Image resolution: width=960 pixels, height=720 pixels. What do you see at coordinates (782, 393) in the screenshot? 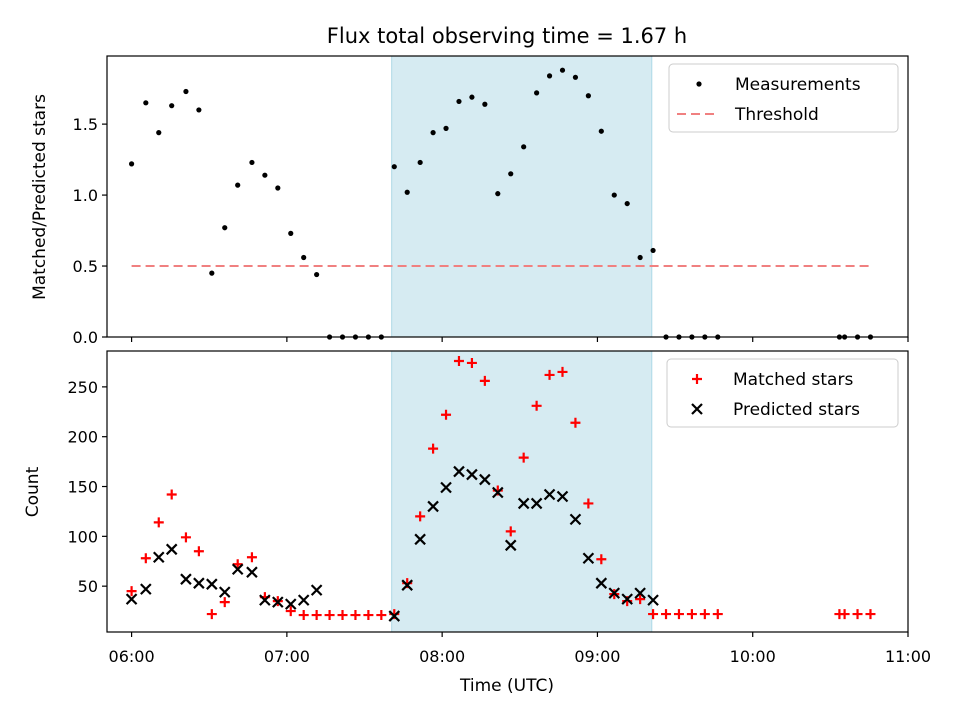
I see `bottom-legend: Matched stars Predicted stars` at bounding box center [782, 393].